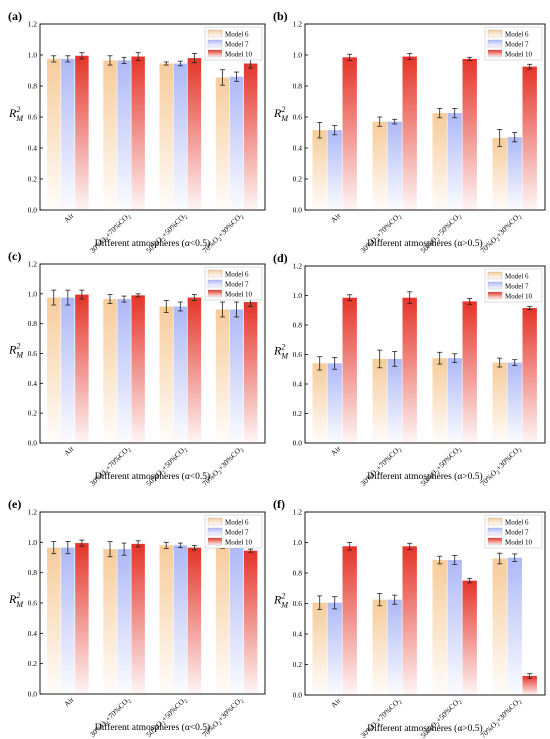  Describe the element at coordinates (237, 45) in the screenshot. I see `legend-label: Model 7` at that location.